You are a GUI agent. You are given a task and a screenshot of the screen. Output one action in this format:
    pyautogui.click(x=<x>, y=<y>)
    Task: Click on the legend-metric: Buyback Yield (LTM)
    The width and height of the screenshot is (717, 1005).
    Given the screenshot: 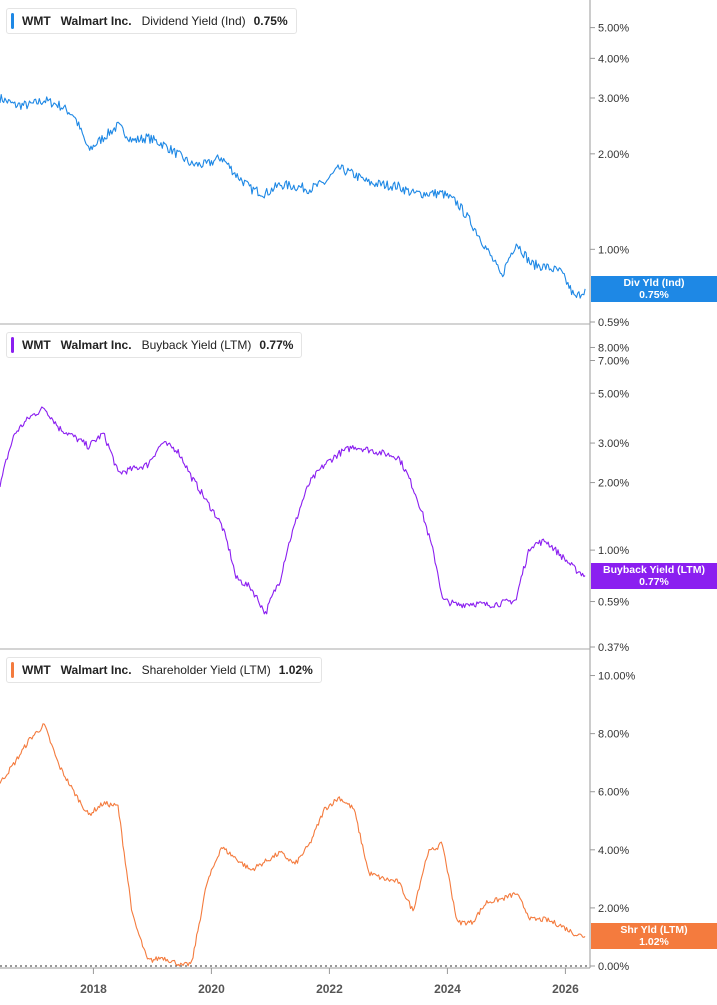 What is the action you would take?
    pyautogui.click(x=196, y=345)
    